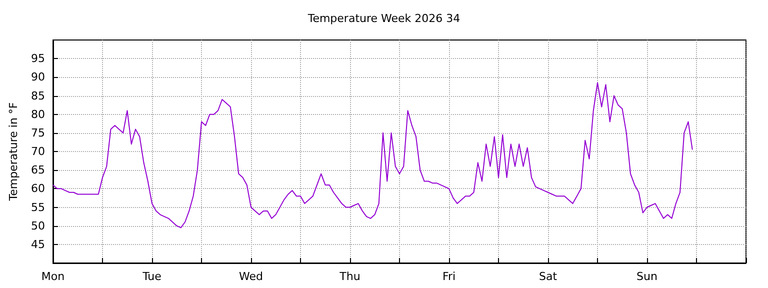 The width and height of the screenshot is (768, 288). What do you see at coordinates (38, 225) in the screenshot?
I see `y-tick-label: 50` at bounding box center [38, 225].